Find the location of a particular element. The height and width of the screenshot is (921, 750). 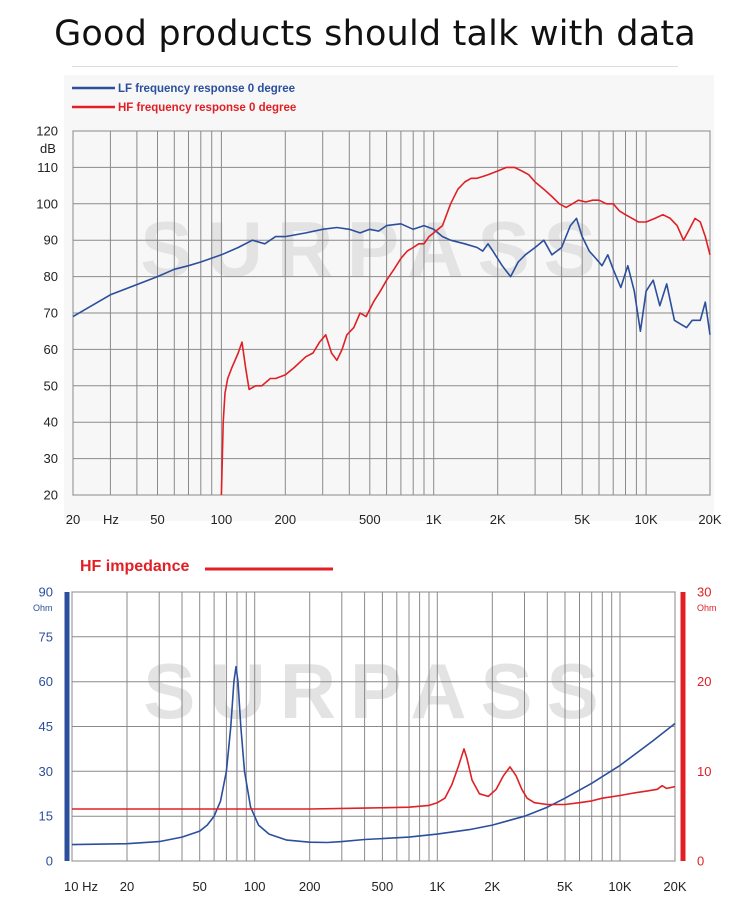

x-tick-label: 10 Hz is located at coordinates (81, 886).